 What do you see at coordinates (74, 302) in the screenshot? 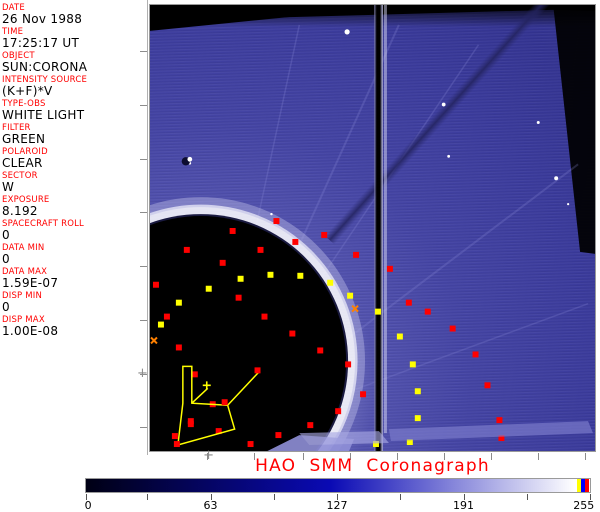
I see `metadata-field: DISP MIN 0` at bounding box center [74, 302].